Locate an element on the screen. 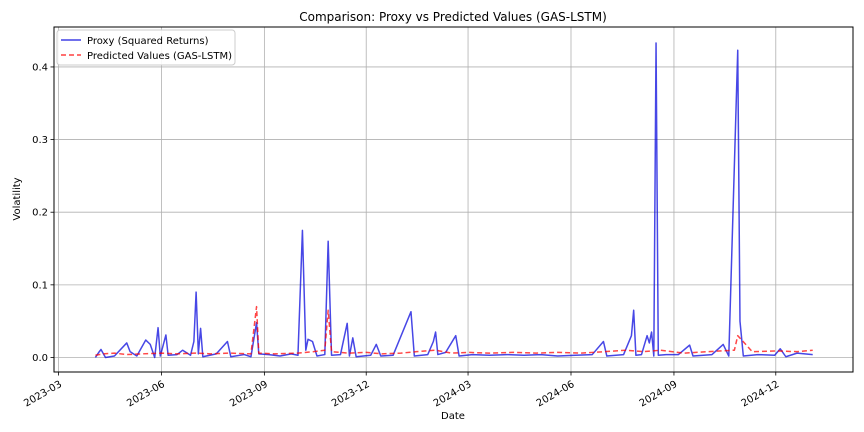 The width and height of the screenshot is (864, 432). legend-predicted-label: Predicted Values (GAS-LSTM) is located at coordinates (159, 56).